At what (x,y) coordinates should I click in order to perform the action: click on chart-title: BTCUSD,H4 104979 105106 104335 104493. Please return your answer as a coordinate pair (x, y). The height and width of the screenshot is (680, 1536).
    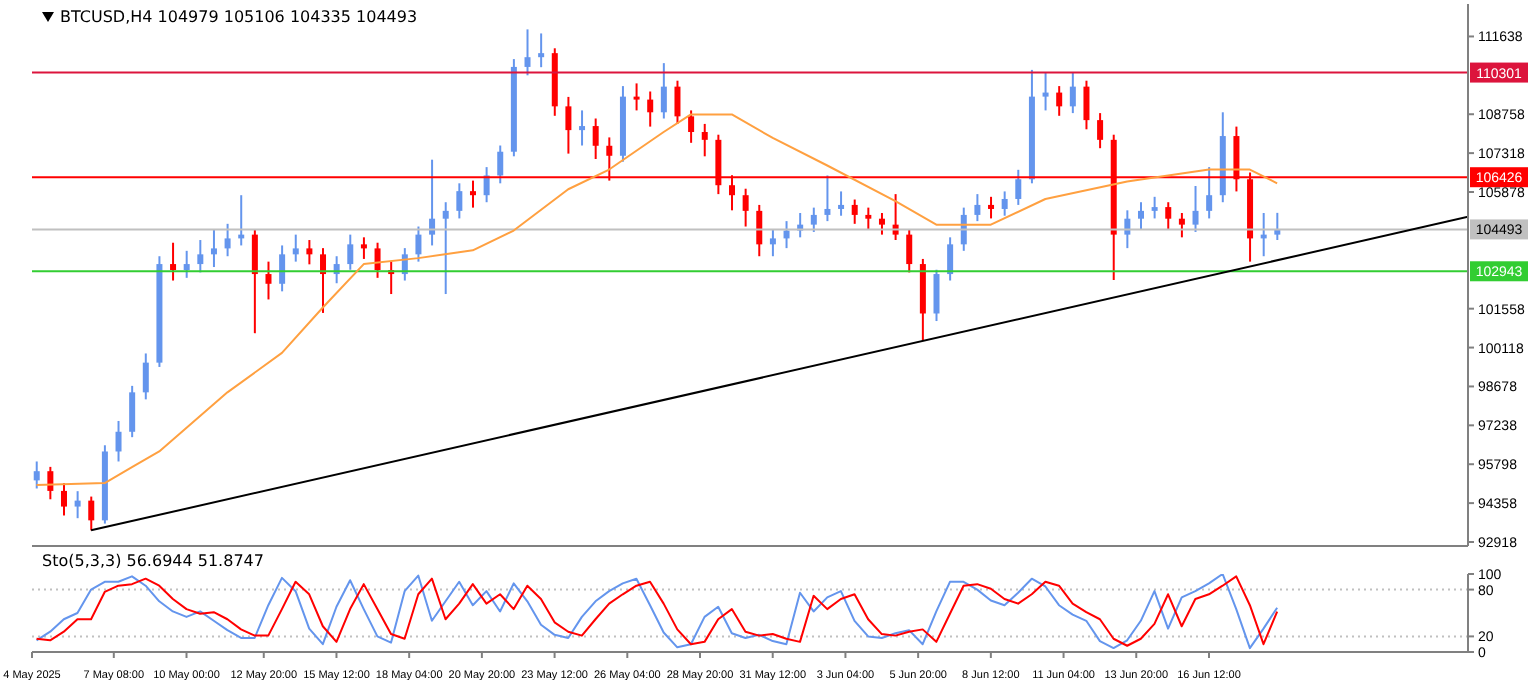
    Looking at the image, I should click on (239, 17).